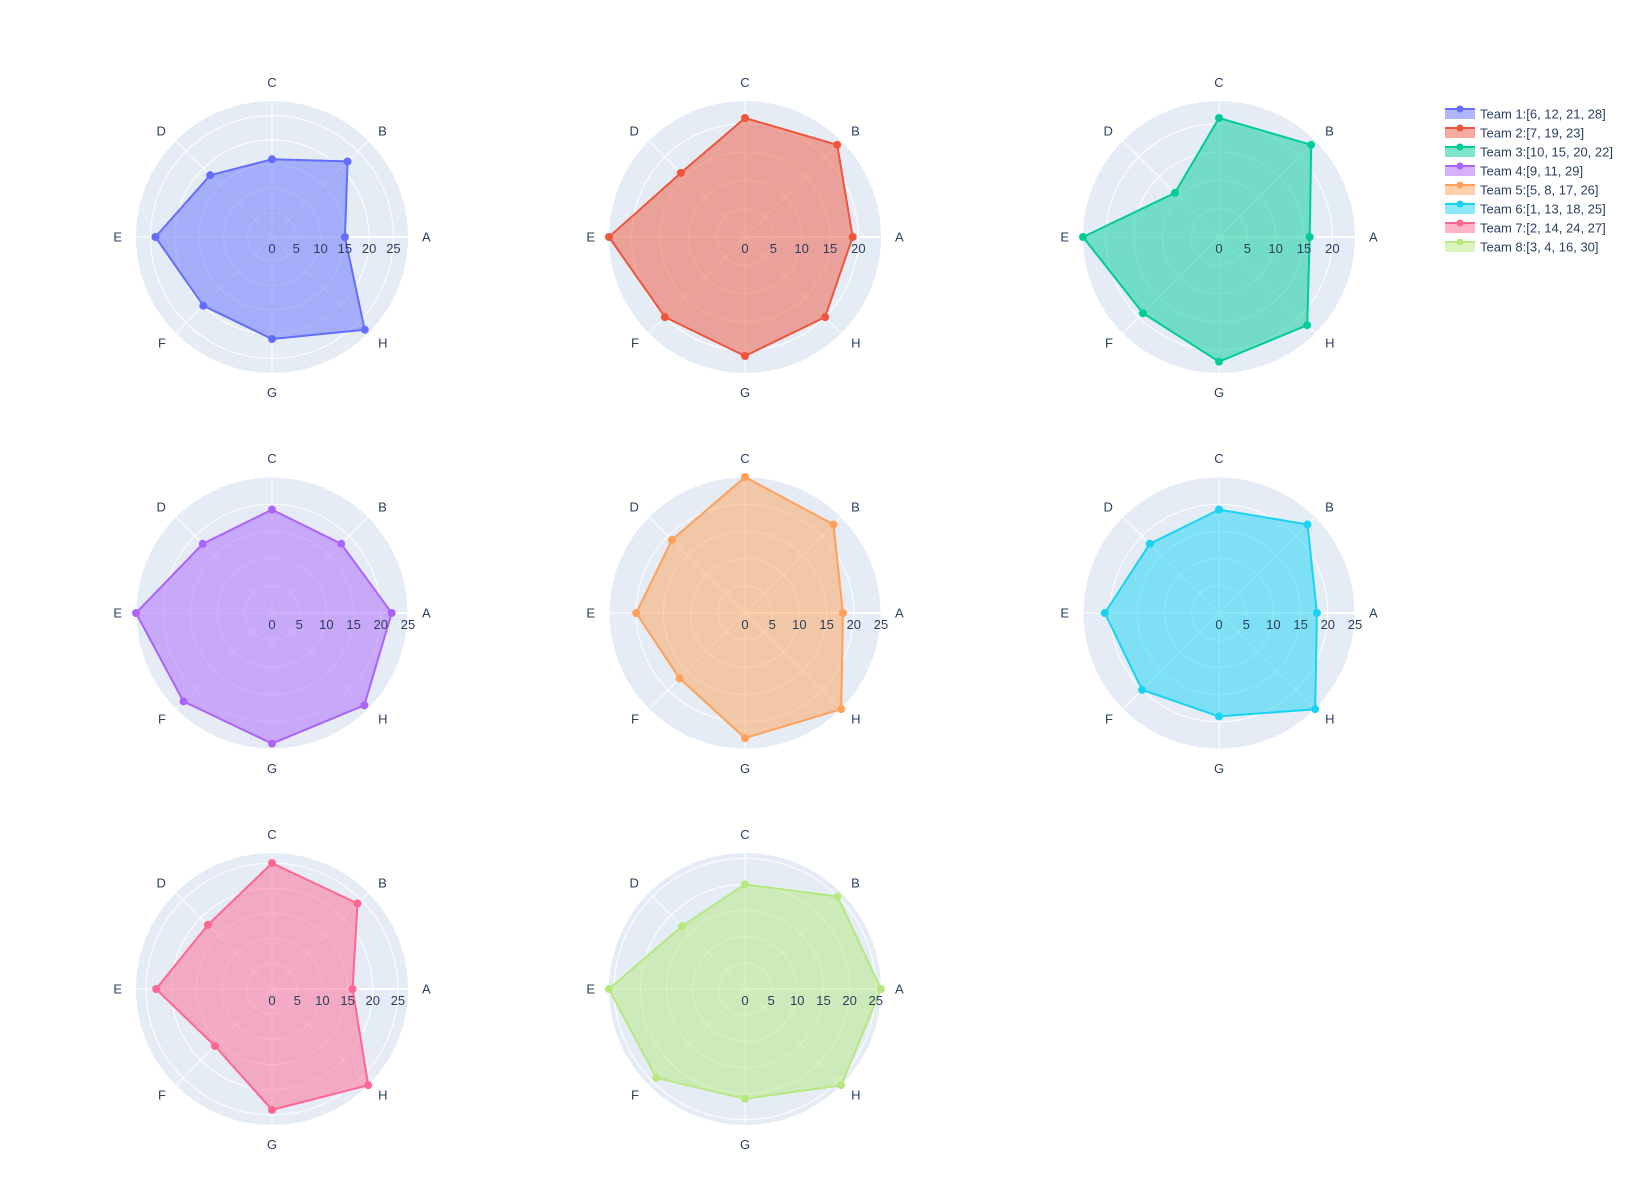  Describe the element at coordinates (1525, 113) in the screenshot. I see `legend-item-team-1: Team 1:[6, 12, 21, 28]` at that location.